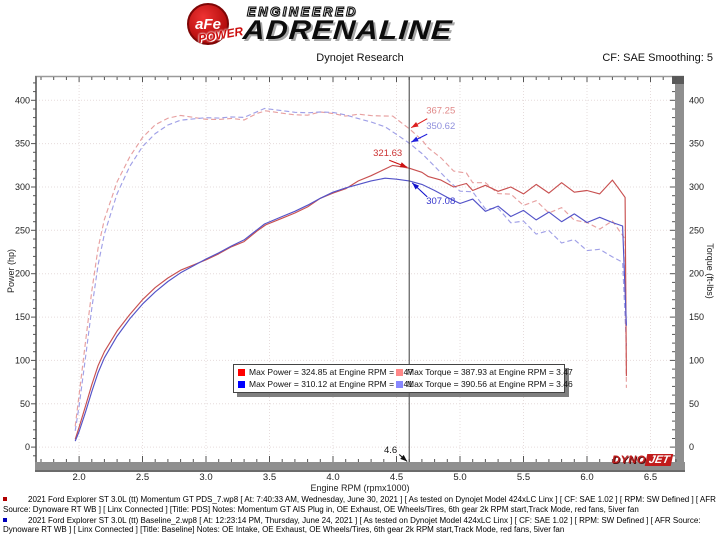 The height and width of the screenshot is (540, 720). What do you see at coordinates (691, 447) in the screenshot?
I see `y-tick-label-right: 0` at bounding box center [691, 447].